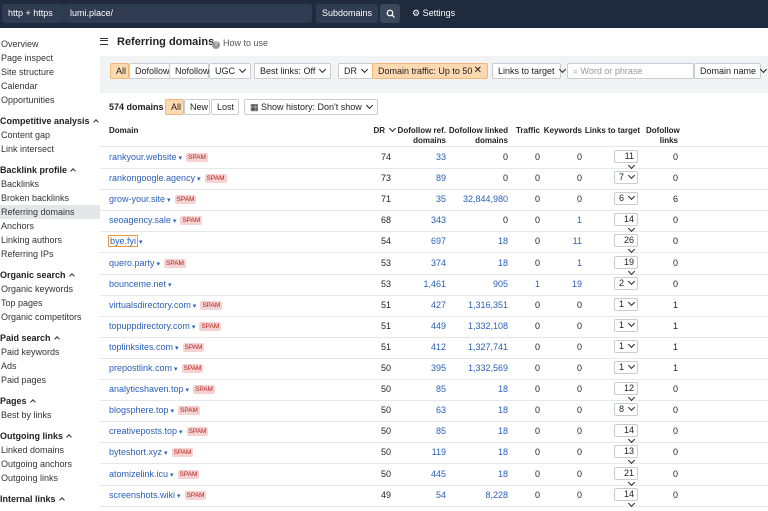 The height and width of the screenshot is (511, 768). Describe the element at coordinates (158, 495) in the screenshot. I see `domain-cell: screenshots.wiki ▾ SPAM` at that location.